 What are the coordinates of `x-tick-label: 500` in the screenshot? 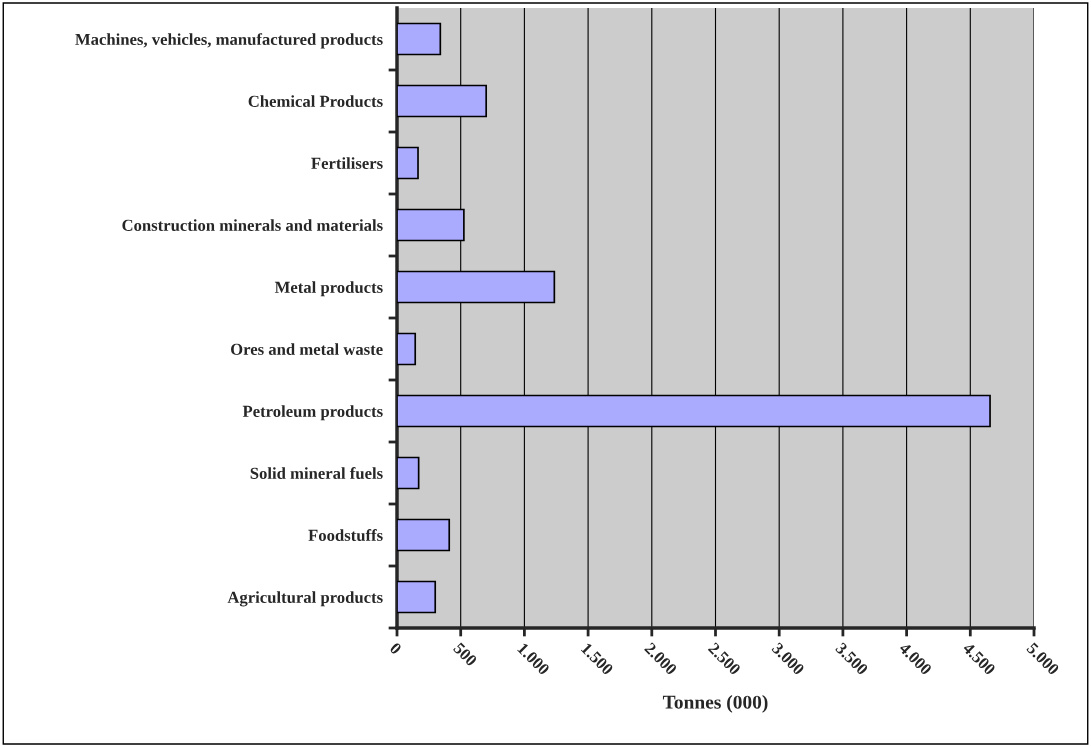 It's located at (465, 654).